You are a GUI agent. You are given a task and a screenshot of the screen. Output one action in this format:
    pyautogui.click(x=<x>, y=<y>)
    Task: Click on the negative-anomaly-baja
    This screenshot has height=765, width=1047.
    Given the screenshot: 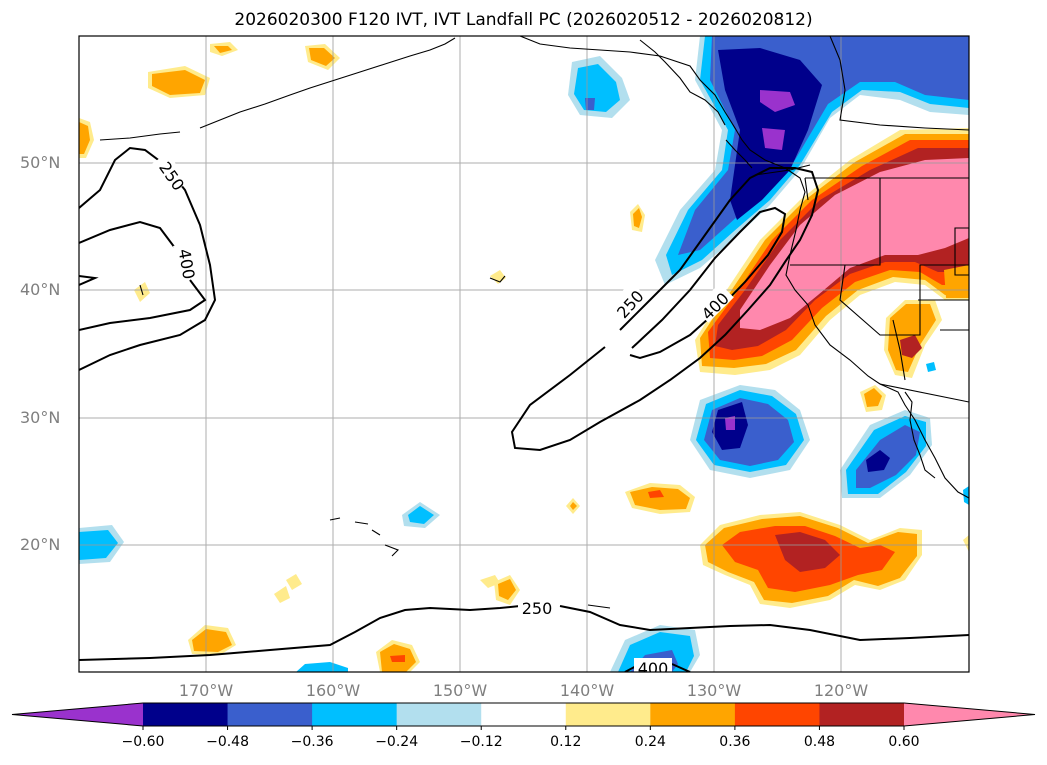 What is the action you would take?
    pyautogui.click(x=886, y=454)
    